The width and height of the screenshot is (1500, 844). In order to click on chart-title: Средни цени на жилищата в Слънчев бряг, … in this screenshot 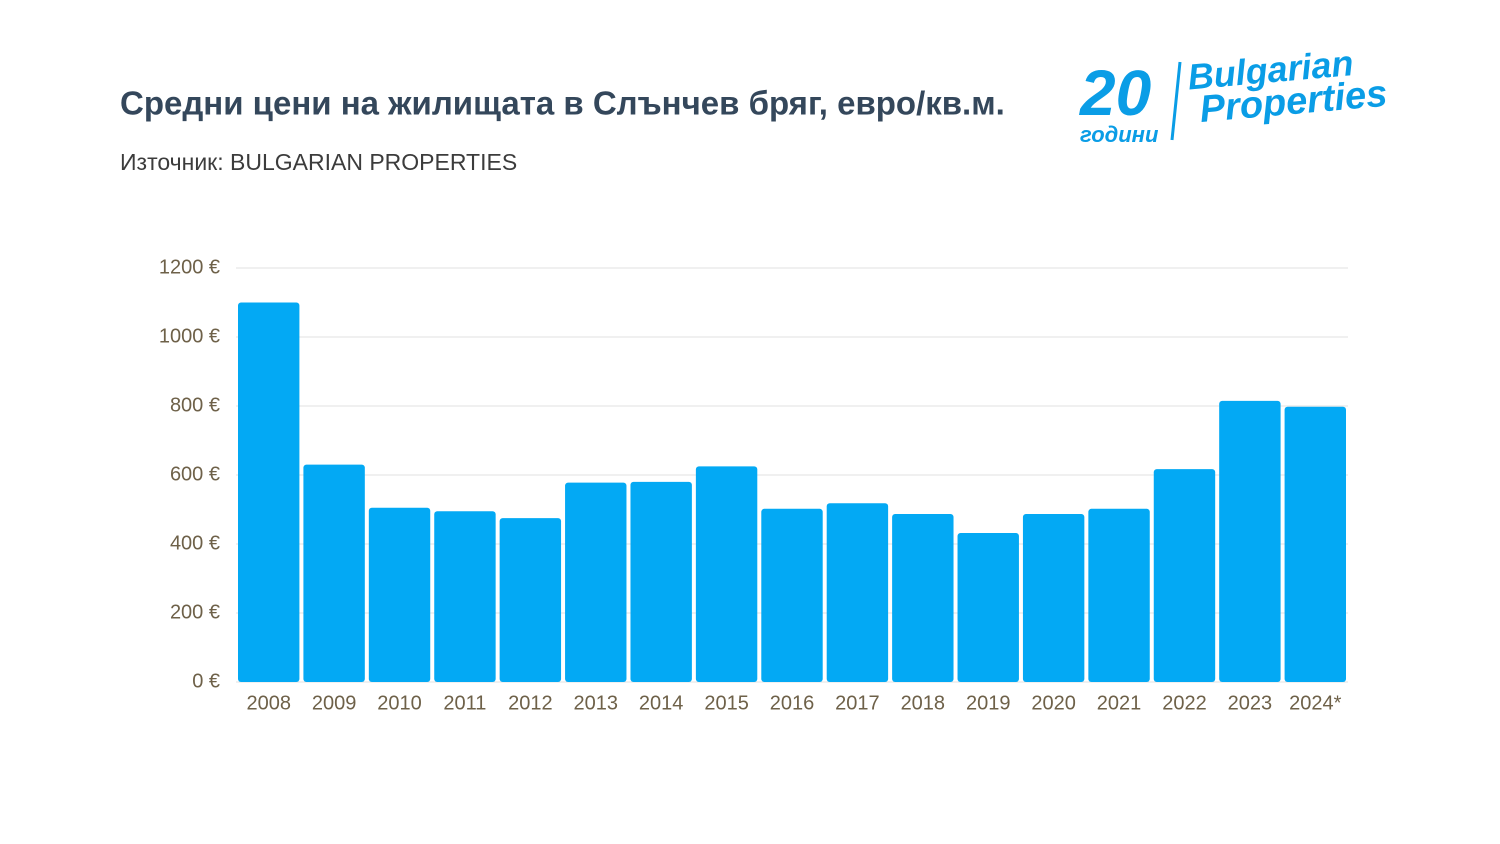, I will do `click(562, 103)`.